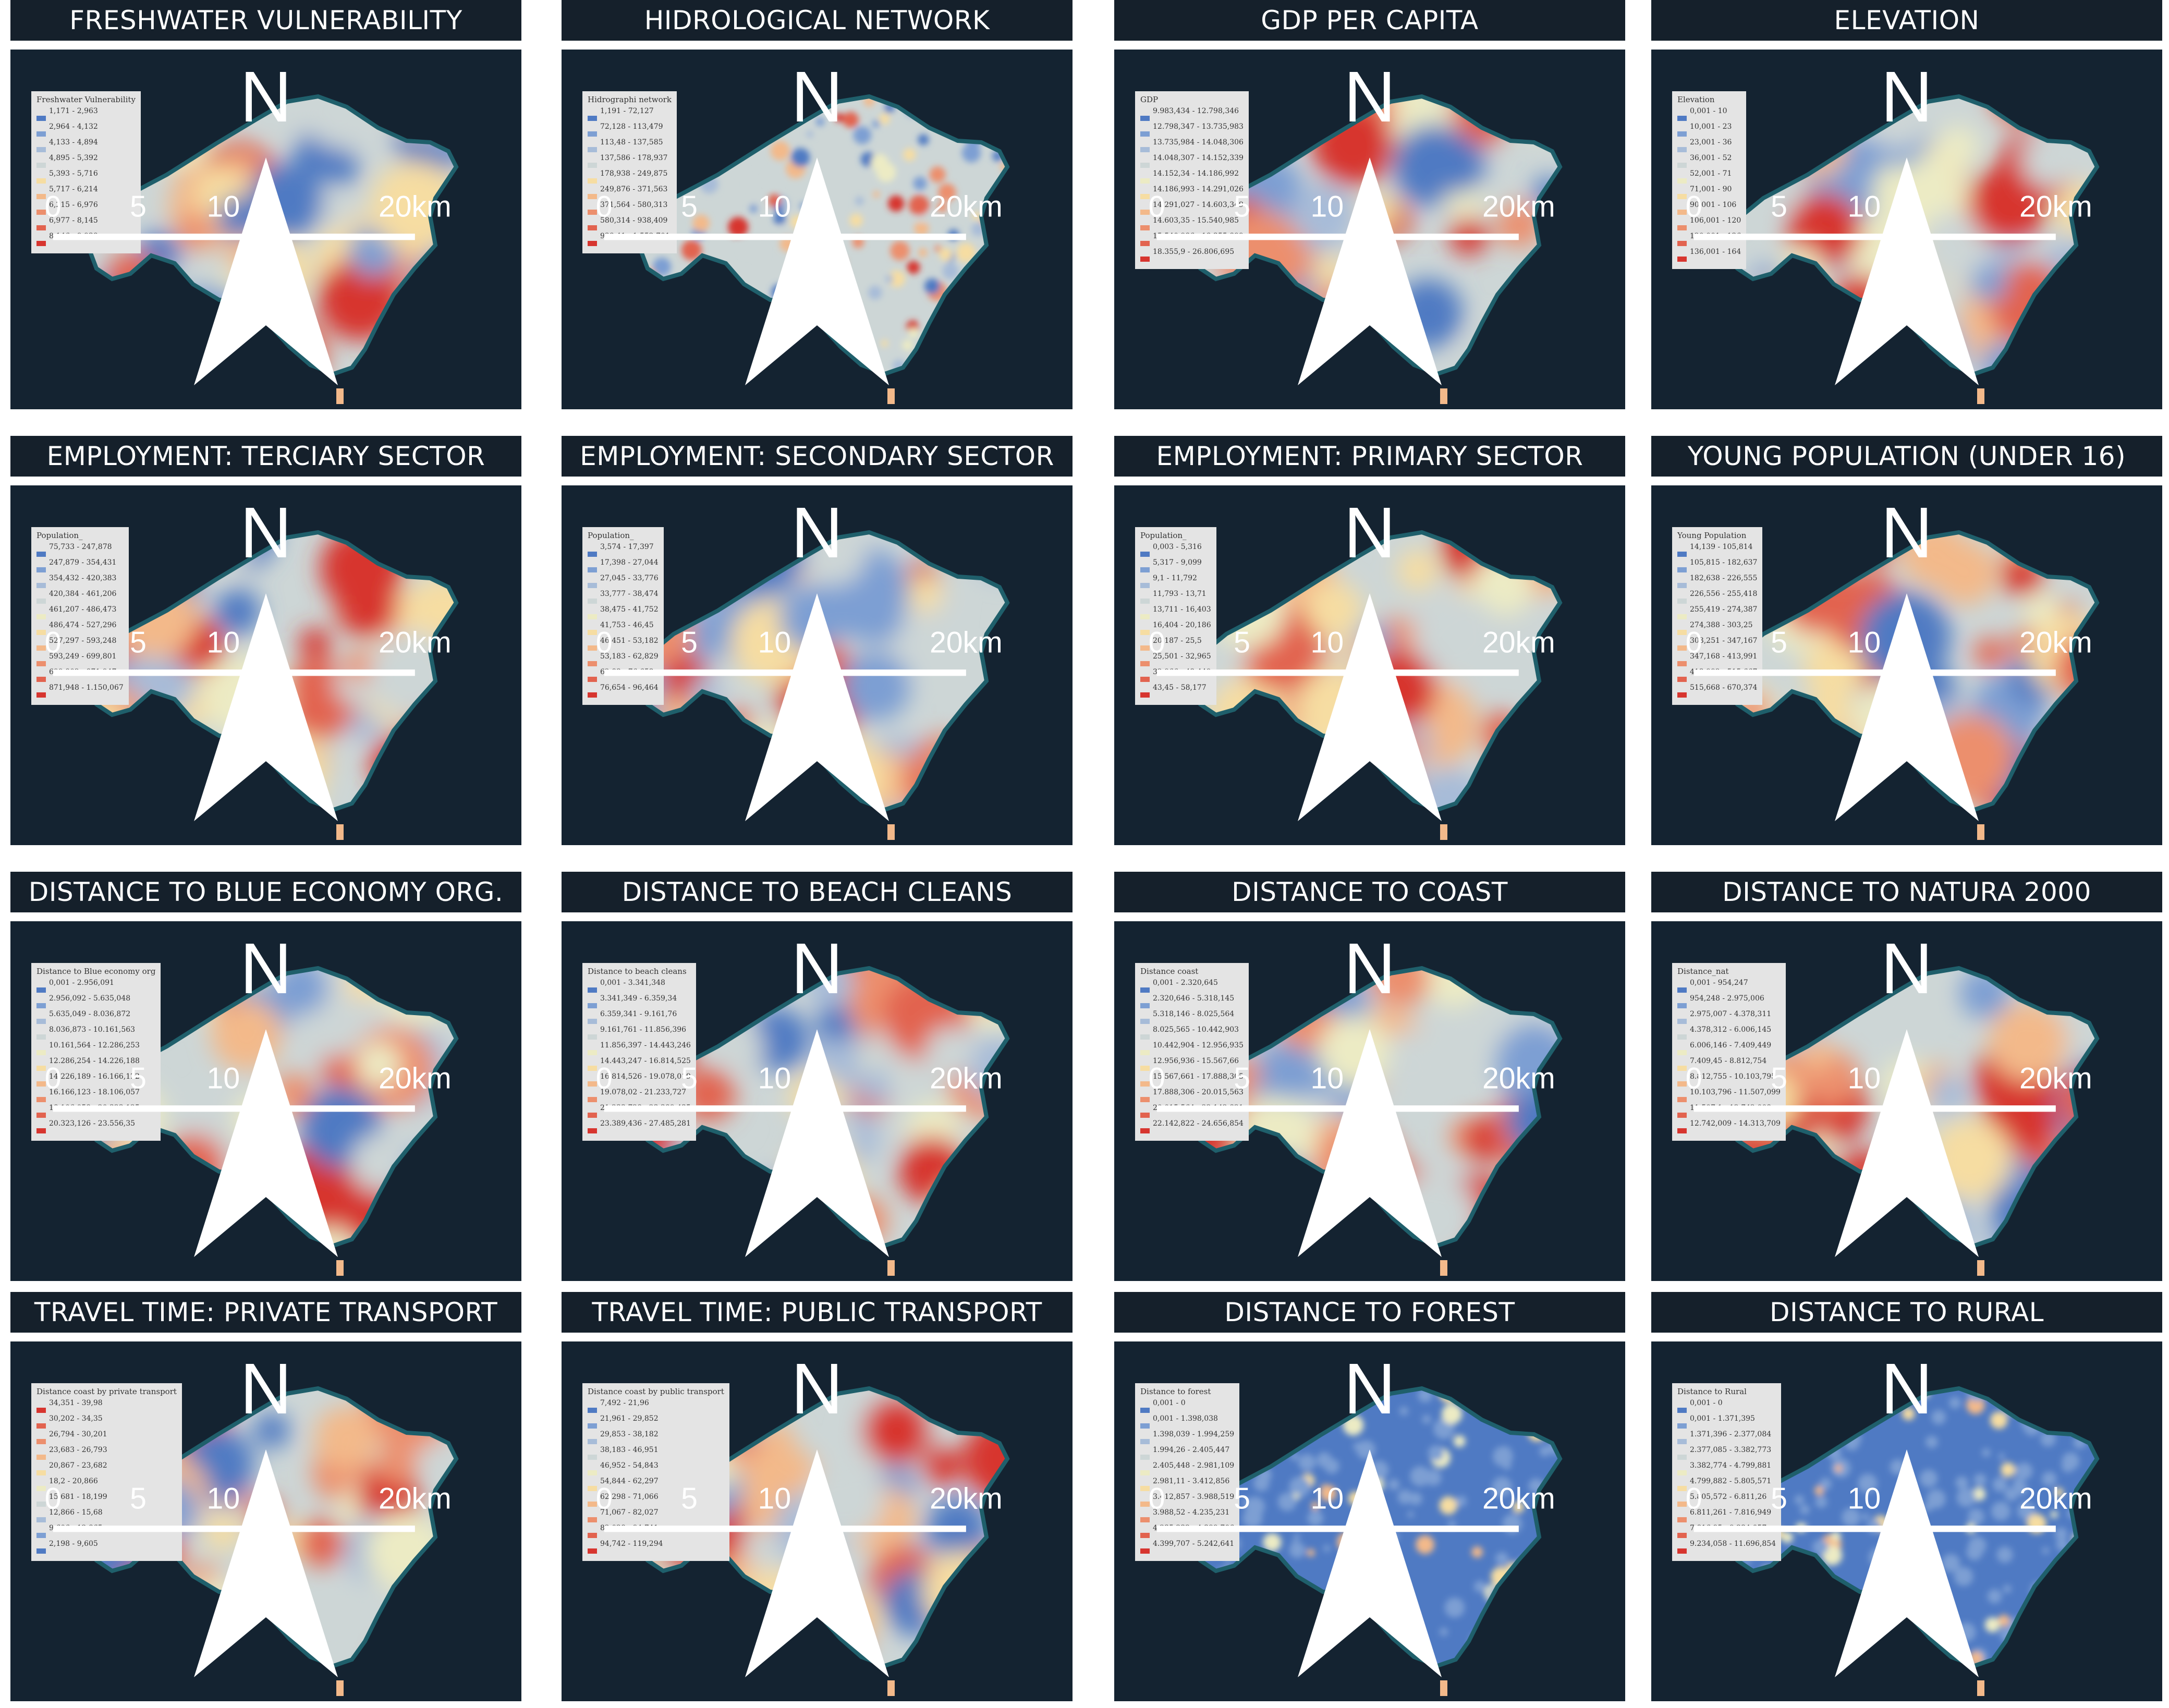 The height and width of the screenshot is (1708, 2169). Describe the element at coordinates (95, 1064) in the screenshot. I see `legend-entry: 12.286,254 - 14.226,188` at that location.